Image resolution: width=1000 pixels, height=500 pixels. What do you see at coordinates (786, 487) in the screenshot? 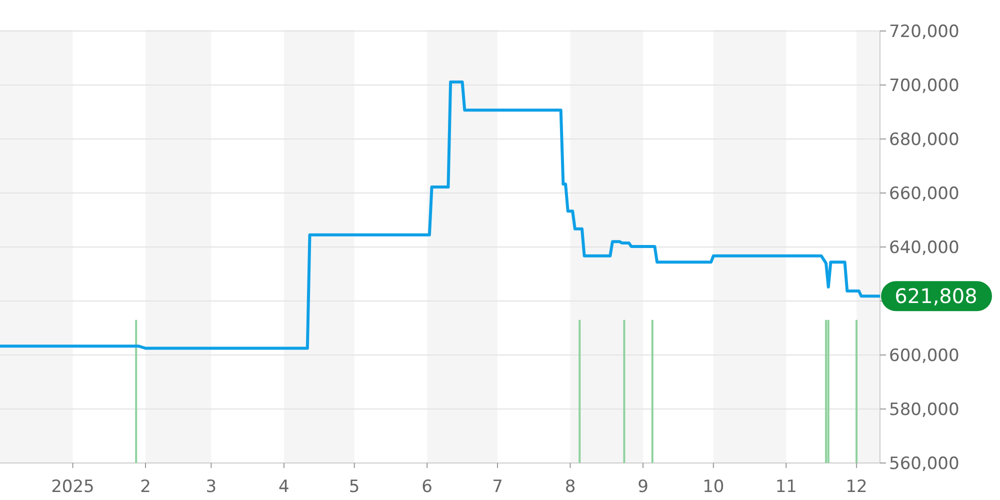
I see `x-tick-label: 11` at bounding box center [786, 487].